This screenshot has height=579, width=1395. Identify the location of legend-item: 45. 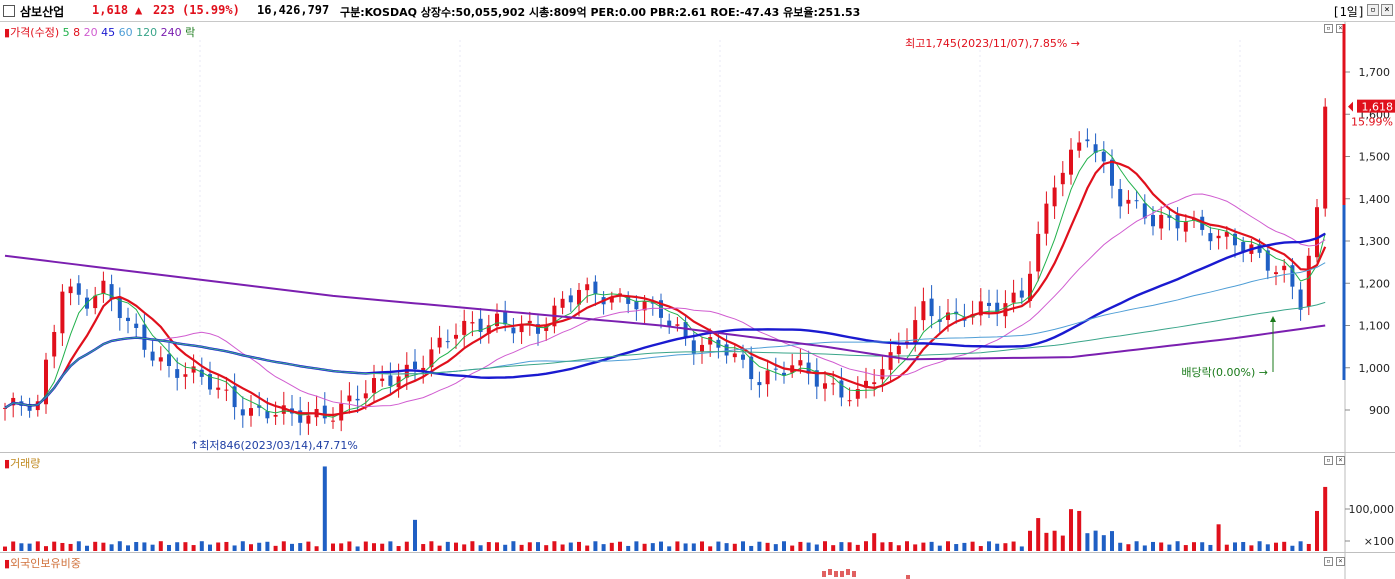
(106, 32).